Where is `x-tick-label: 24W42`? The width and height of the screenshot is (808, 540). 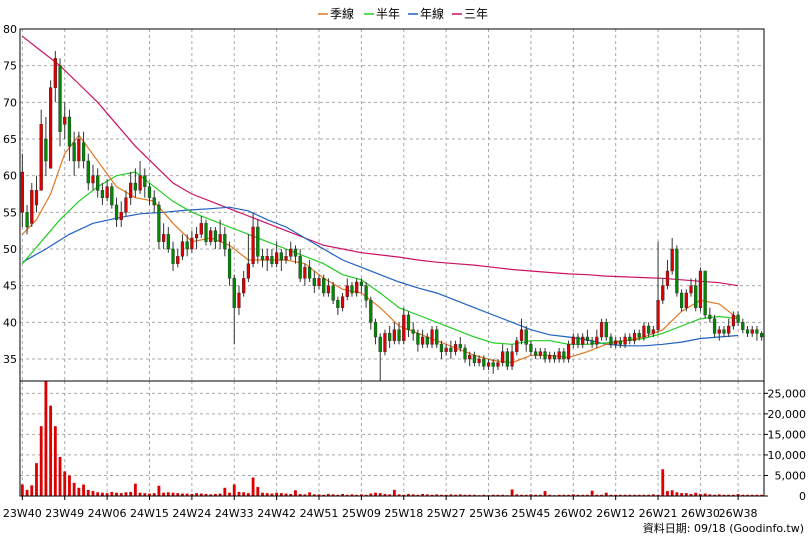
x-tick-label: 24W42 is located at coordinates (276, 513).